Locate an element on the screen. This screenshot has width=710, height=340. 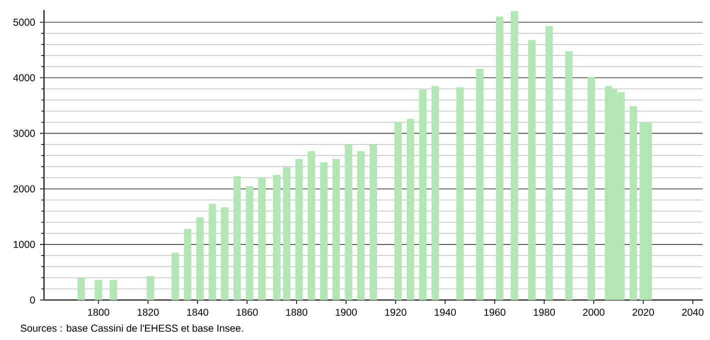
x-tick-label: 1940 is located at coordinates (445, 312).